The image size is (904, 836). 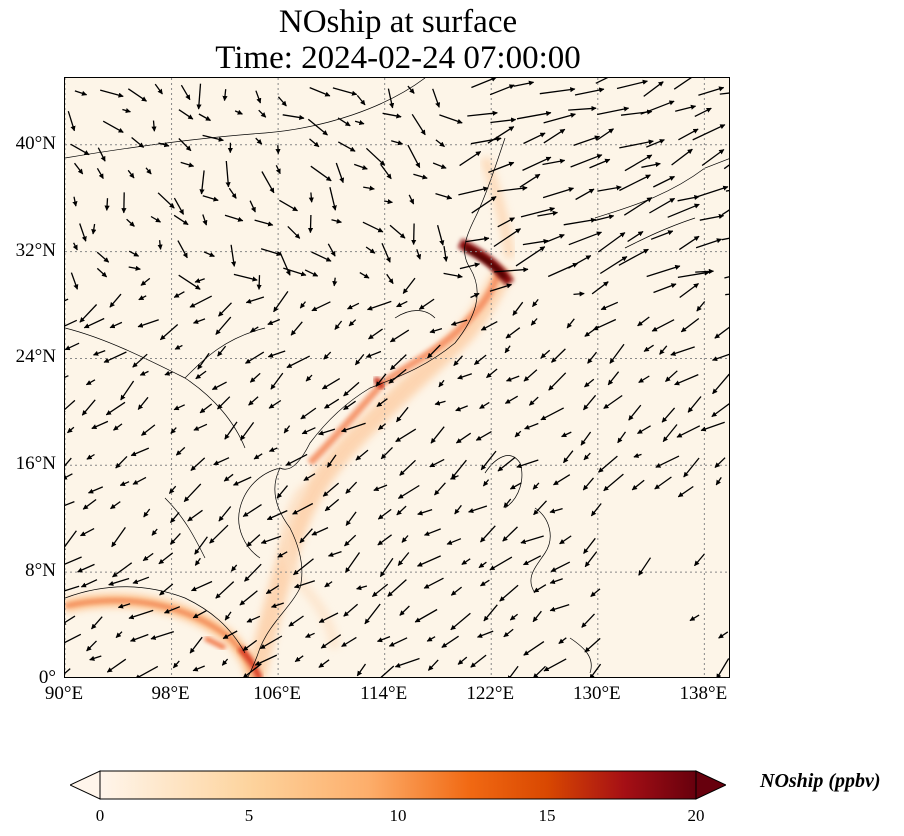 I want to click on colorbar-extend-high, so click(x=711, y=785).